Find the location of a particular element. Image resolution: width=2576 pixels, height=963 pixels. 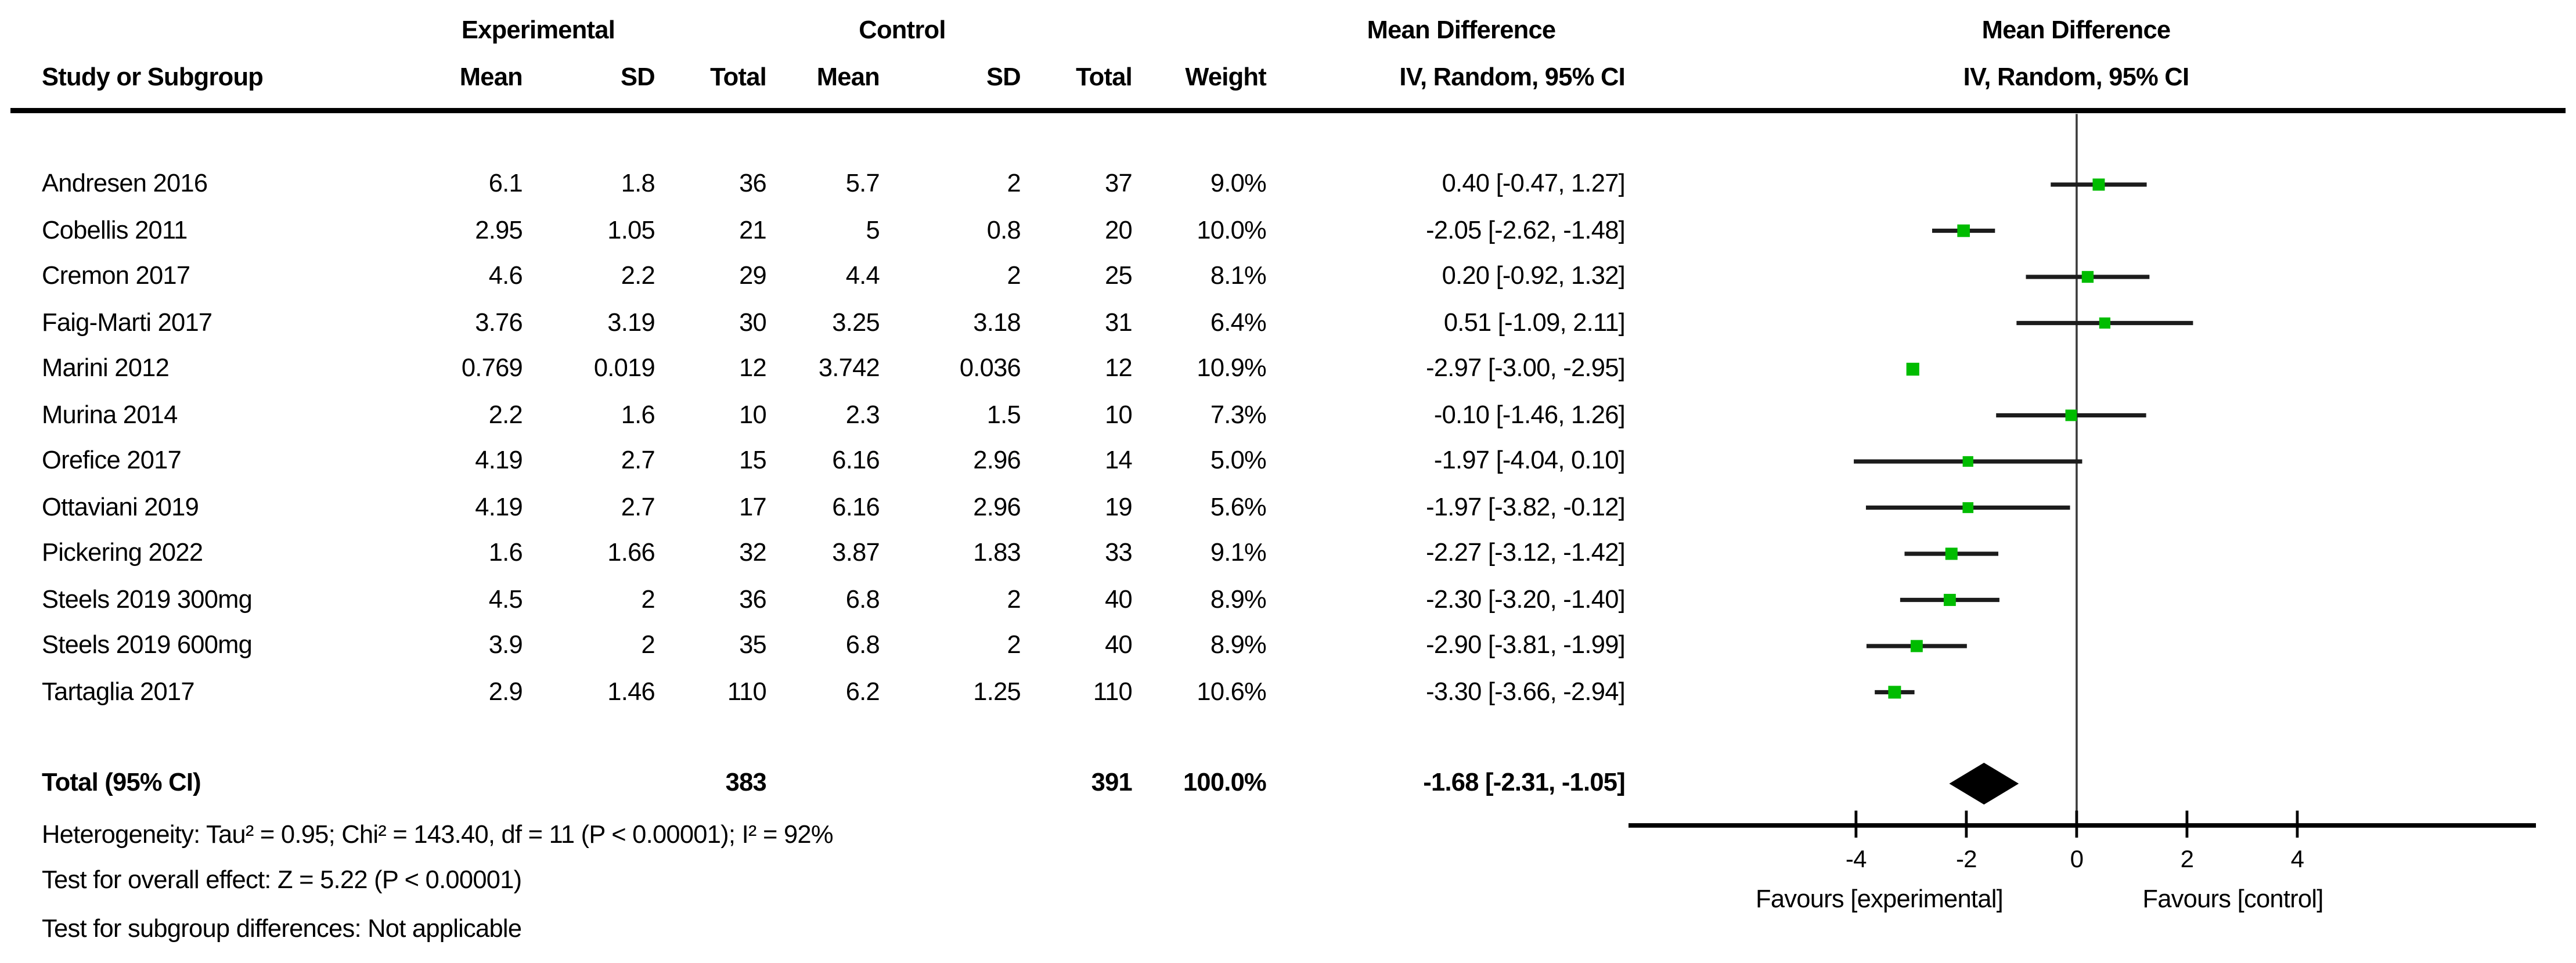

ctrl-mean: 4.4 is located at coordinates (862, 277).